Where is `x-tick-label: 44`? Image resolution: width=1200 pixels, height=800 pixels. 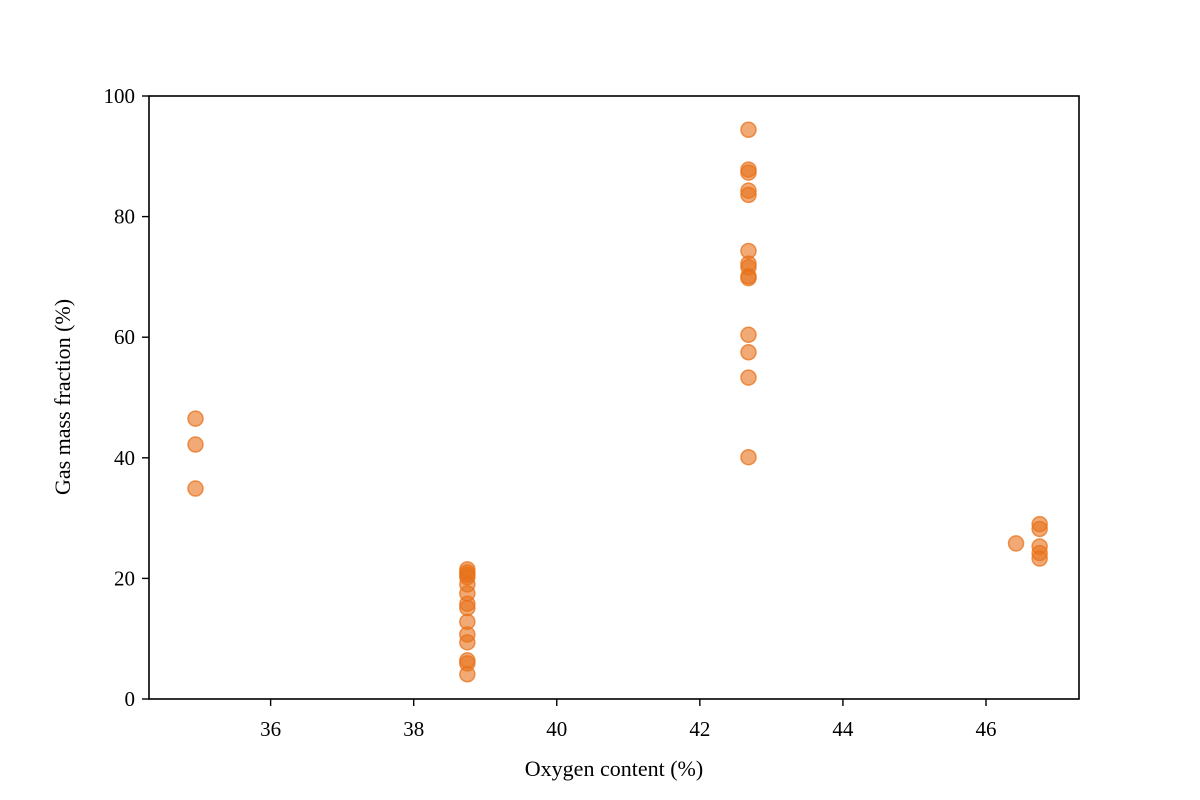 x-tick-label: 44 is located at coordinates (843, 729).